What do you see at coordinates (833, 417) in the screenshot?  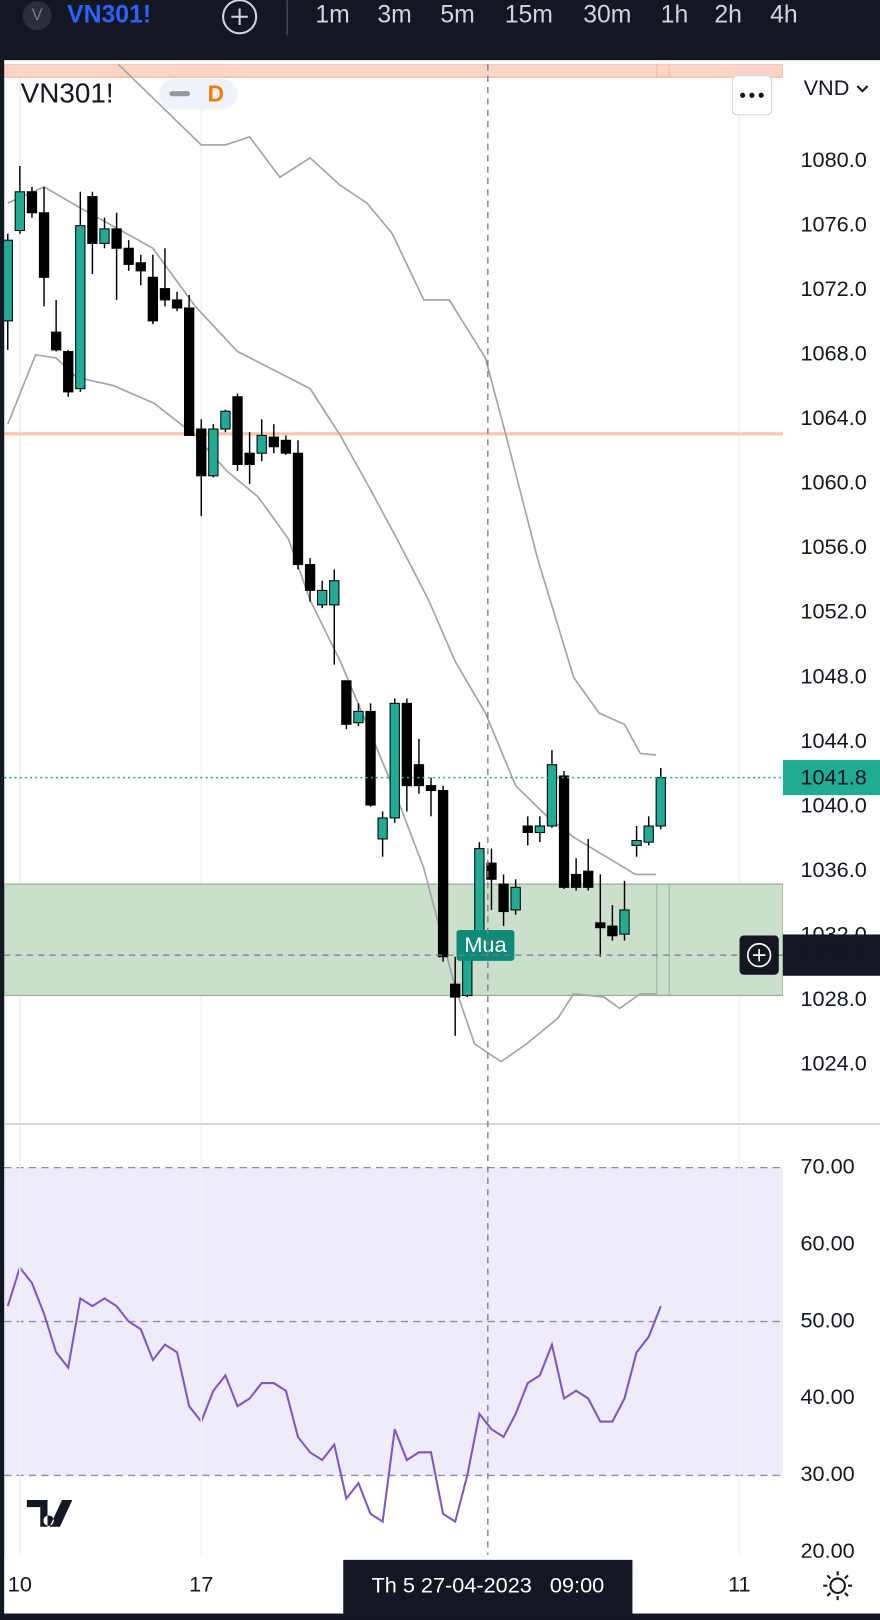 I see `y-tick-label: 1064.0` at bounding box center [833, 417].